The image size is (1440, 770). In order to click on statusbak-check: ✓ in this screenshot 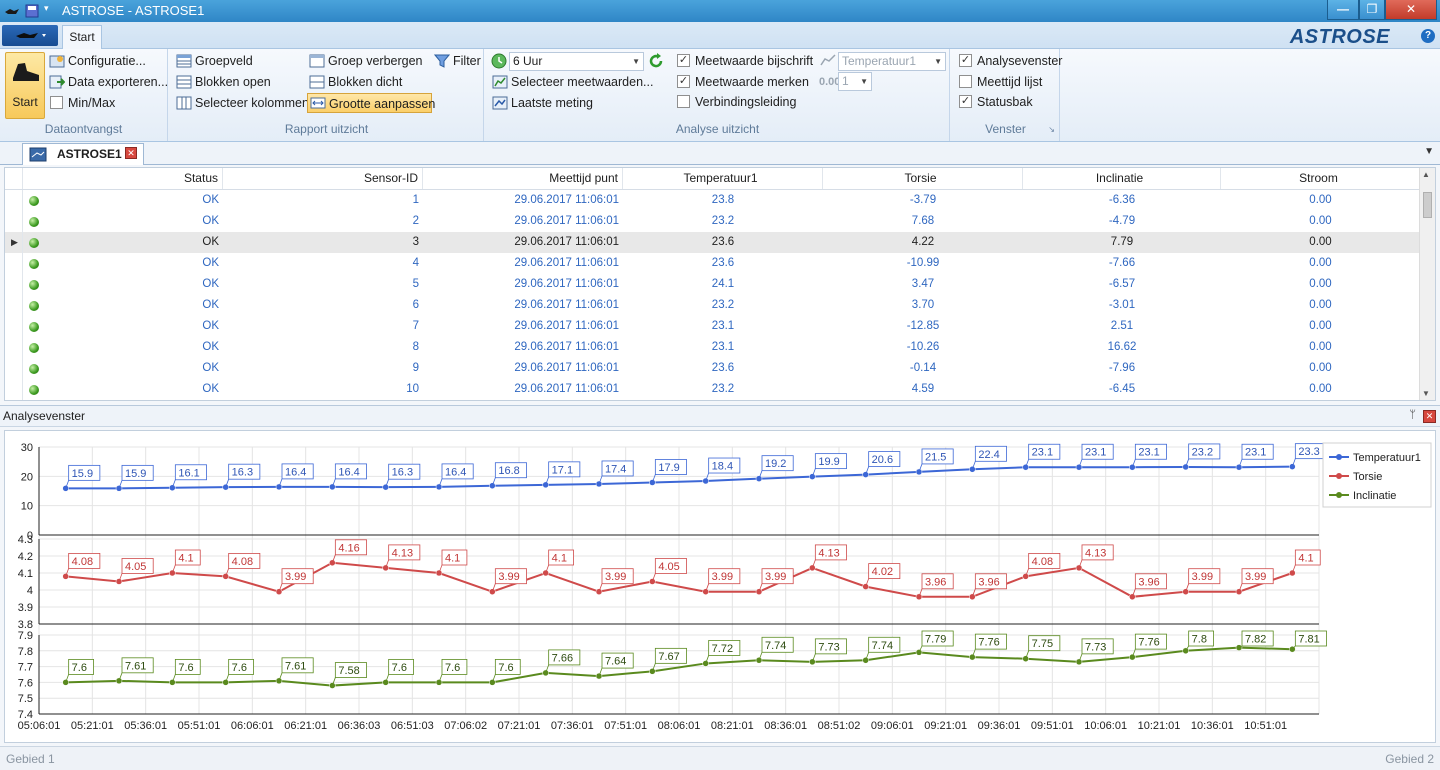, I will do `click(965, 101)`.